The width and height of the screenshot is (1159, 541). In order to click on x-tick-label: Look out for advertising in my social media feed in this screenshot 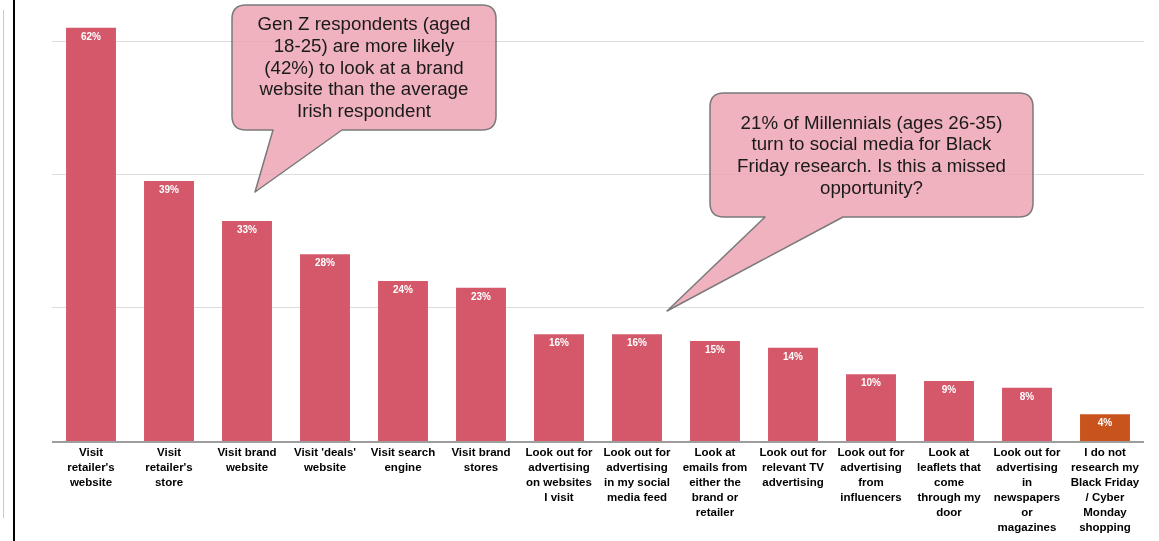, I will do `click(637, 475)`.